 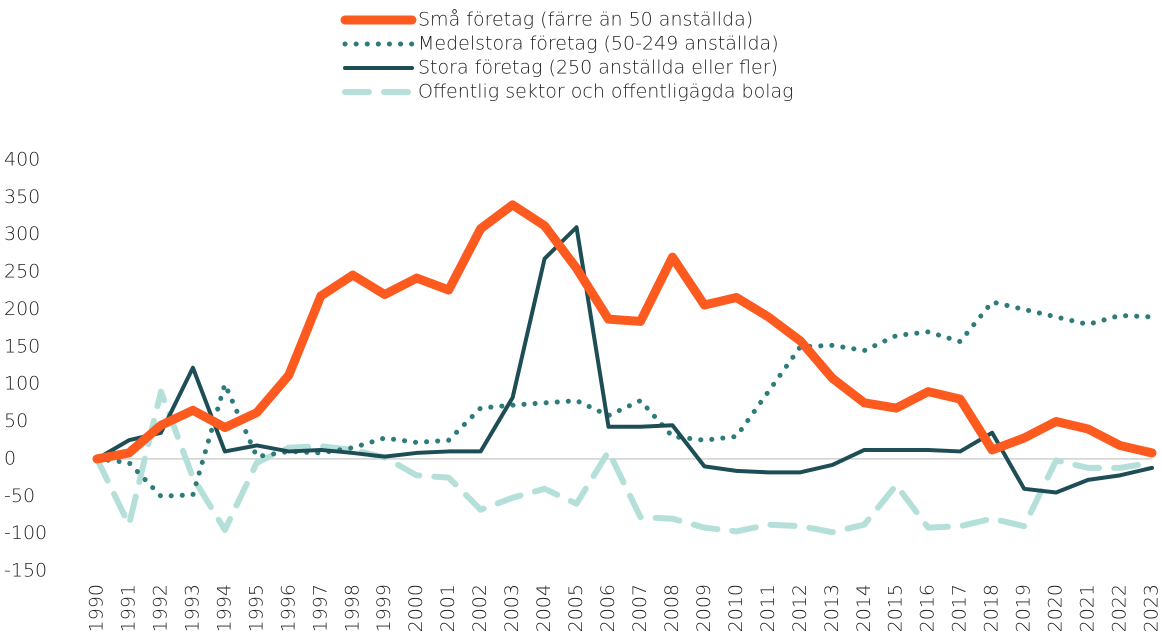 What do you see at coordinates (25, 571) in the screenshot?
I see `y-tick-label: -150` at bounding box center [25, 571].